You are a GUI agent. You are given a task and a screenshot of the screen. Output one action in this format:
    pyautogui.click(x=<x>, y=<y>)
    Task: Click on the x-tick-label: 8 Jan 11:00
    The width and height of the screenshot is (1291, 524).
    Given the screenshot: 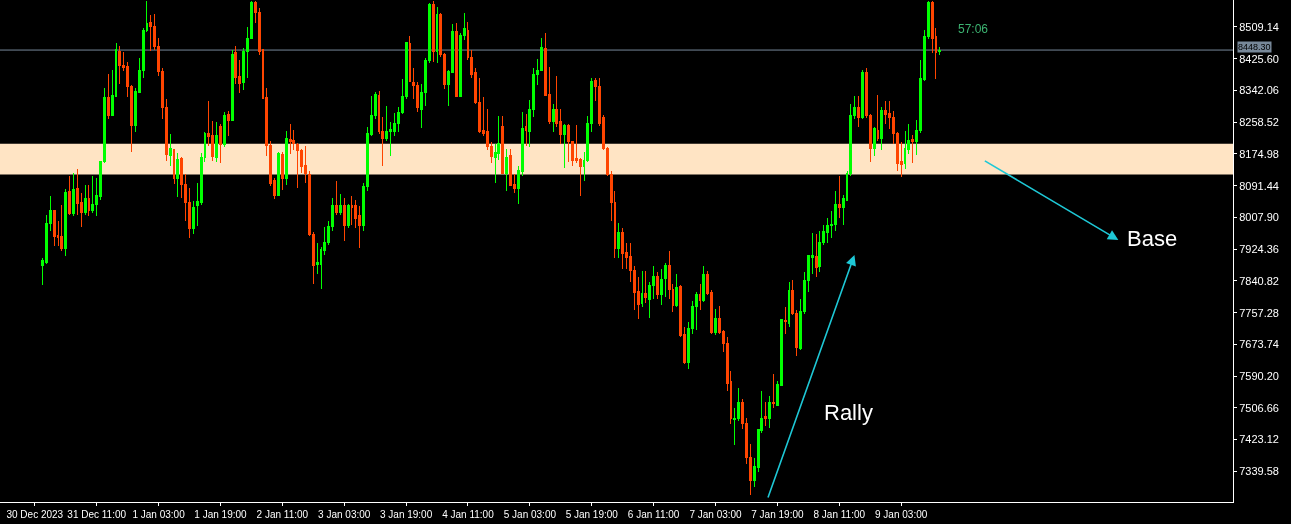 What is the action you would take?
    pyautogui.click(x=839, y=514)
    